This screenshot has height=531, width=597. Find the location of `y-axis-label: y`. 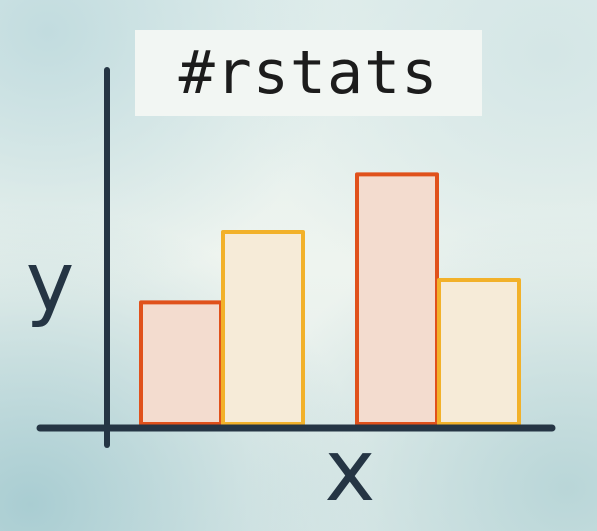

y-axis-label: y is located at coordinates (50, 282).